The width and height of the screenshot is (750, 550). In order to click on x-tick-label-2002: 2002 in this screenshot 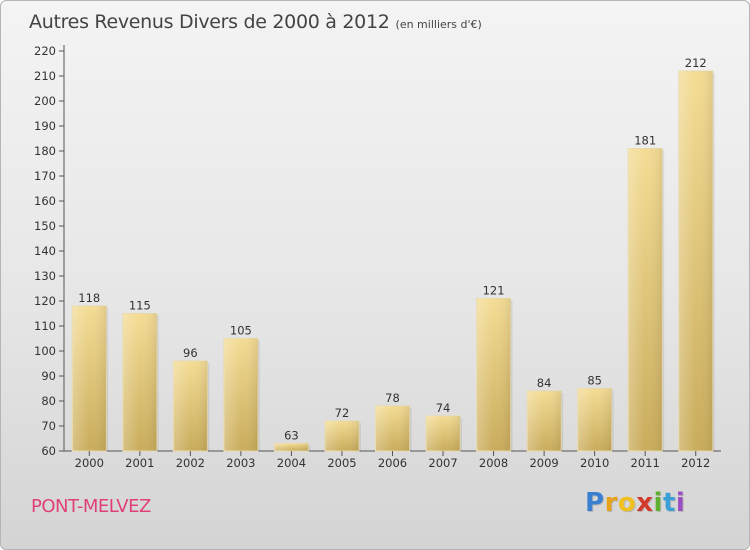, I will do `click(190, 463)`.